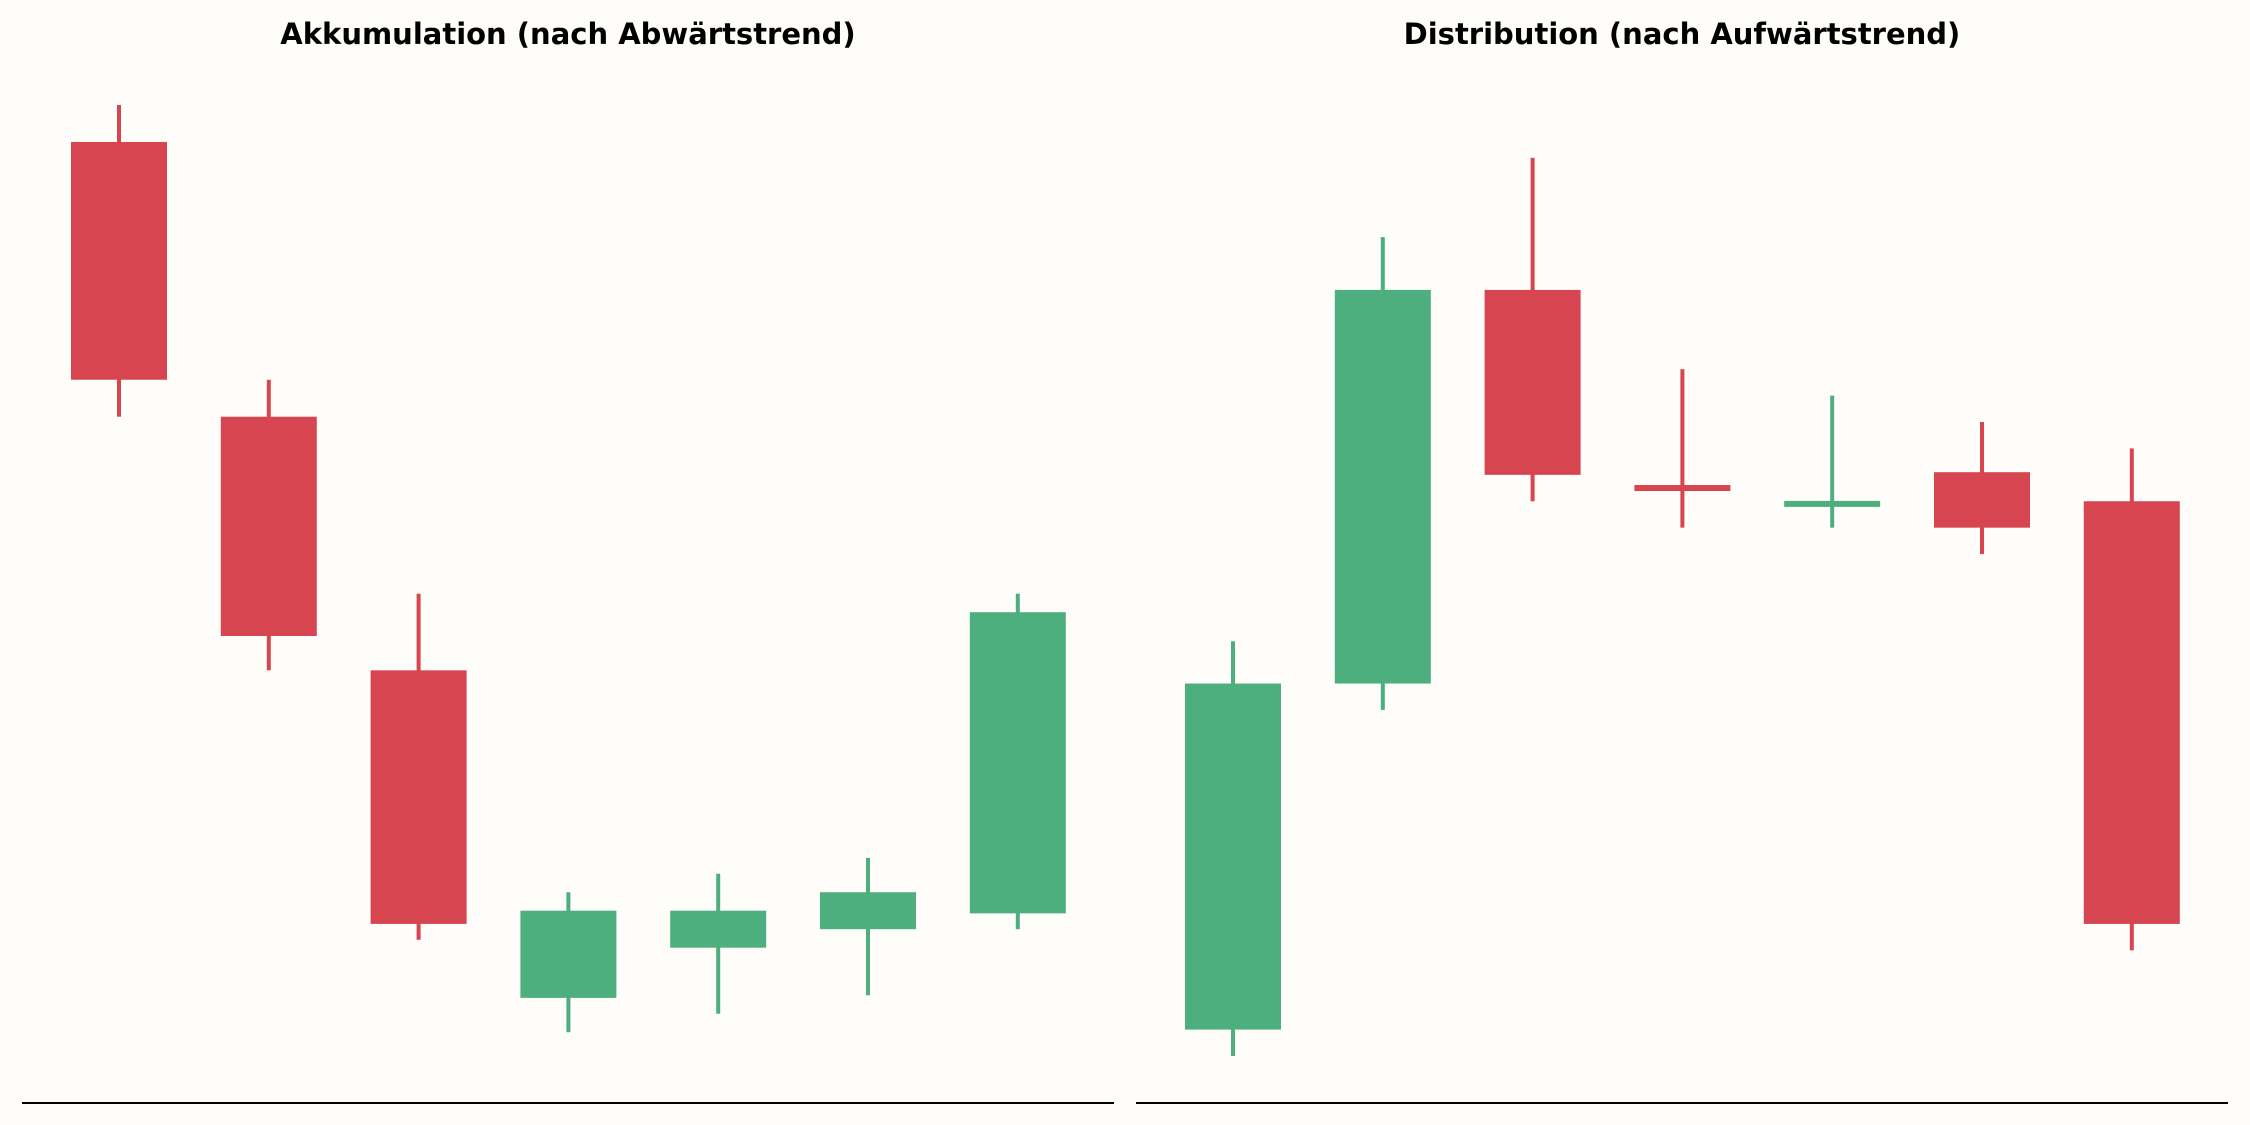 The height and width of the screenshot is (1125, 2250). I want to click on distribution-title: Distribution (nach Aufwärtstrend), so click(1682, 34).